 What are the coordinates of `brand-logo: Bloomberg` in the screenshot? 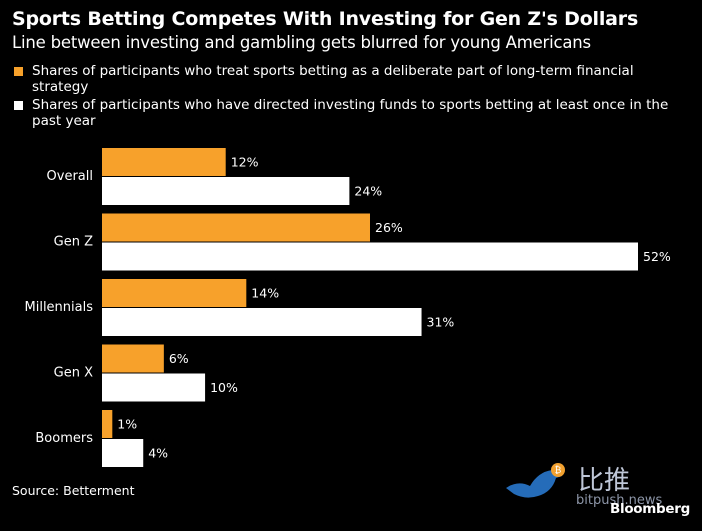 It's located at (650, 509).